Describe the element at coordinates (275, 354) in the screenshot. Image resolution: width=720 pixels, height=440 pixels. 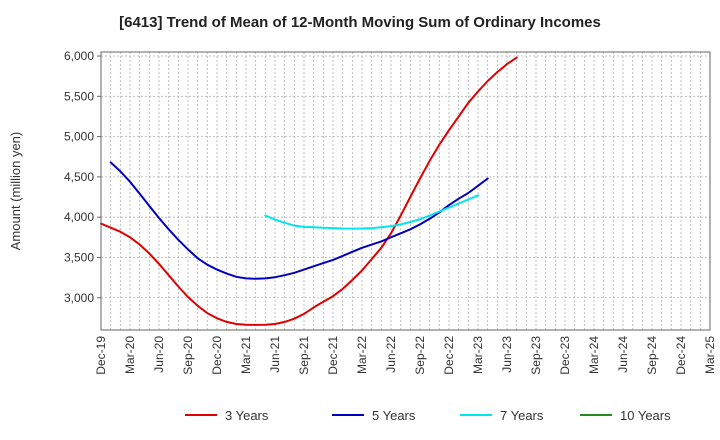
I see `x-tick-label: Jun-21` at that location.